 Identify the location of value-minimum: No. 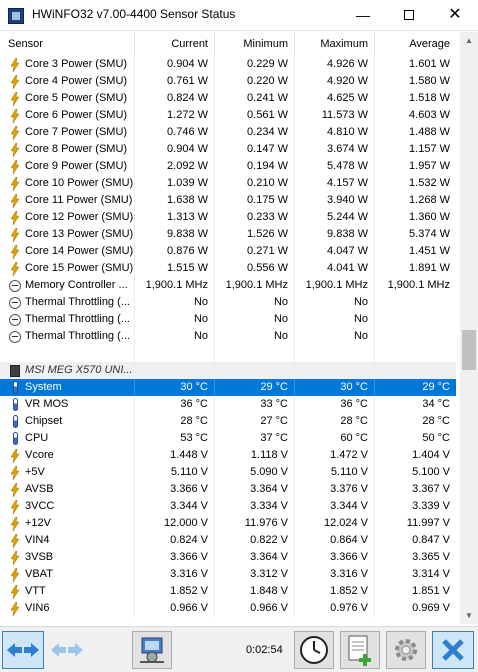
(254, 319).